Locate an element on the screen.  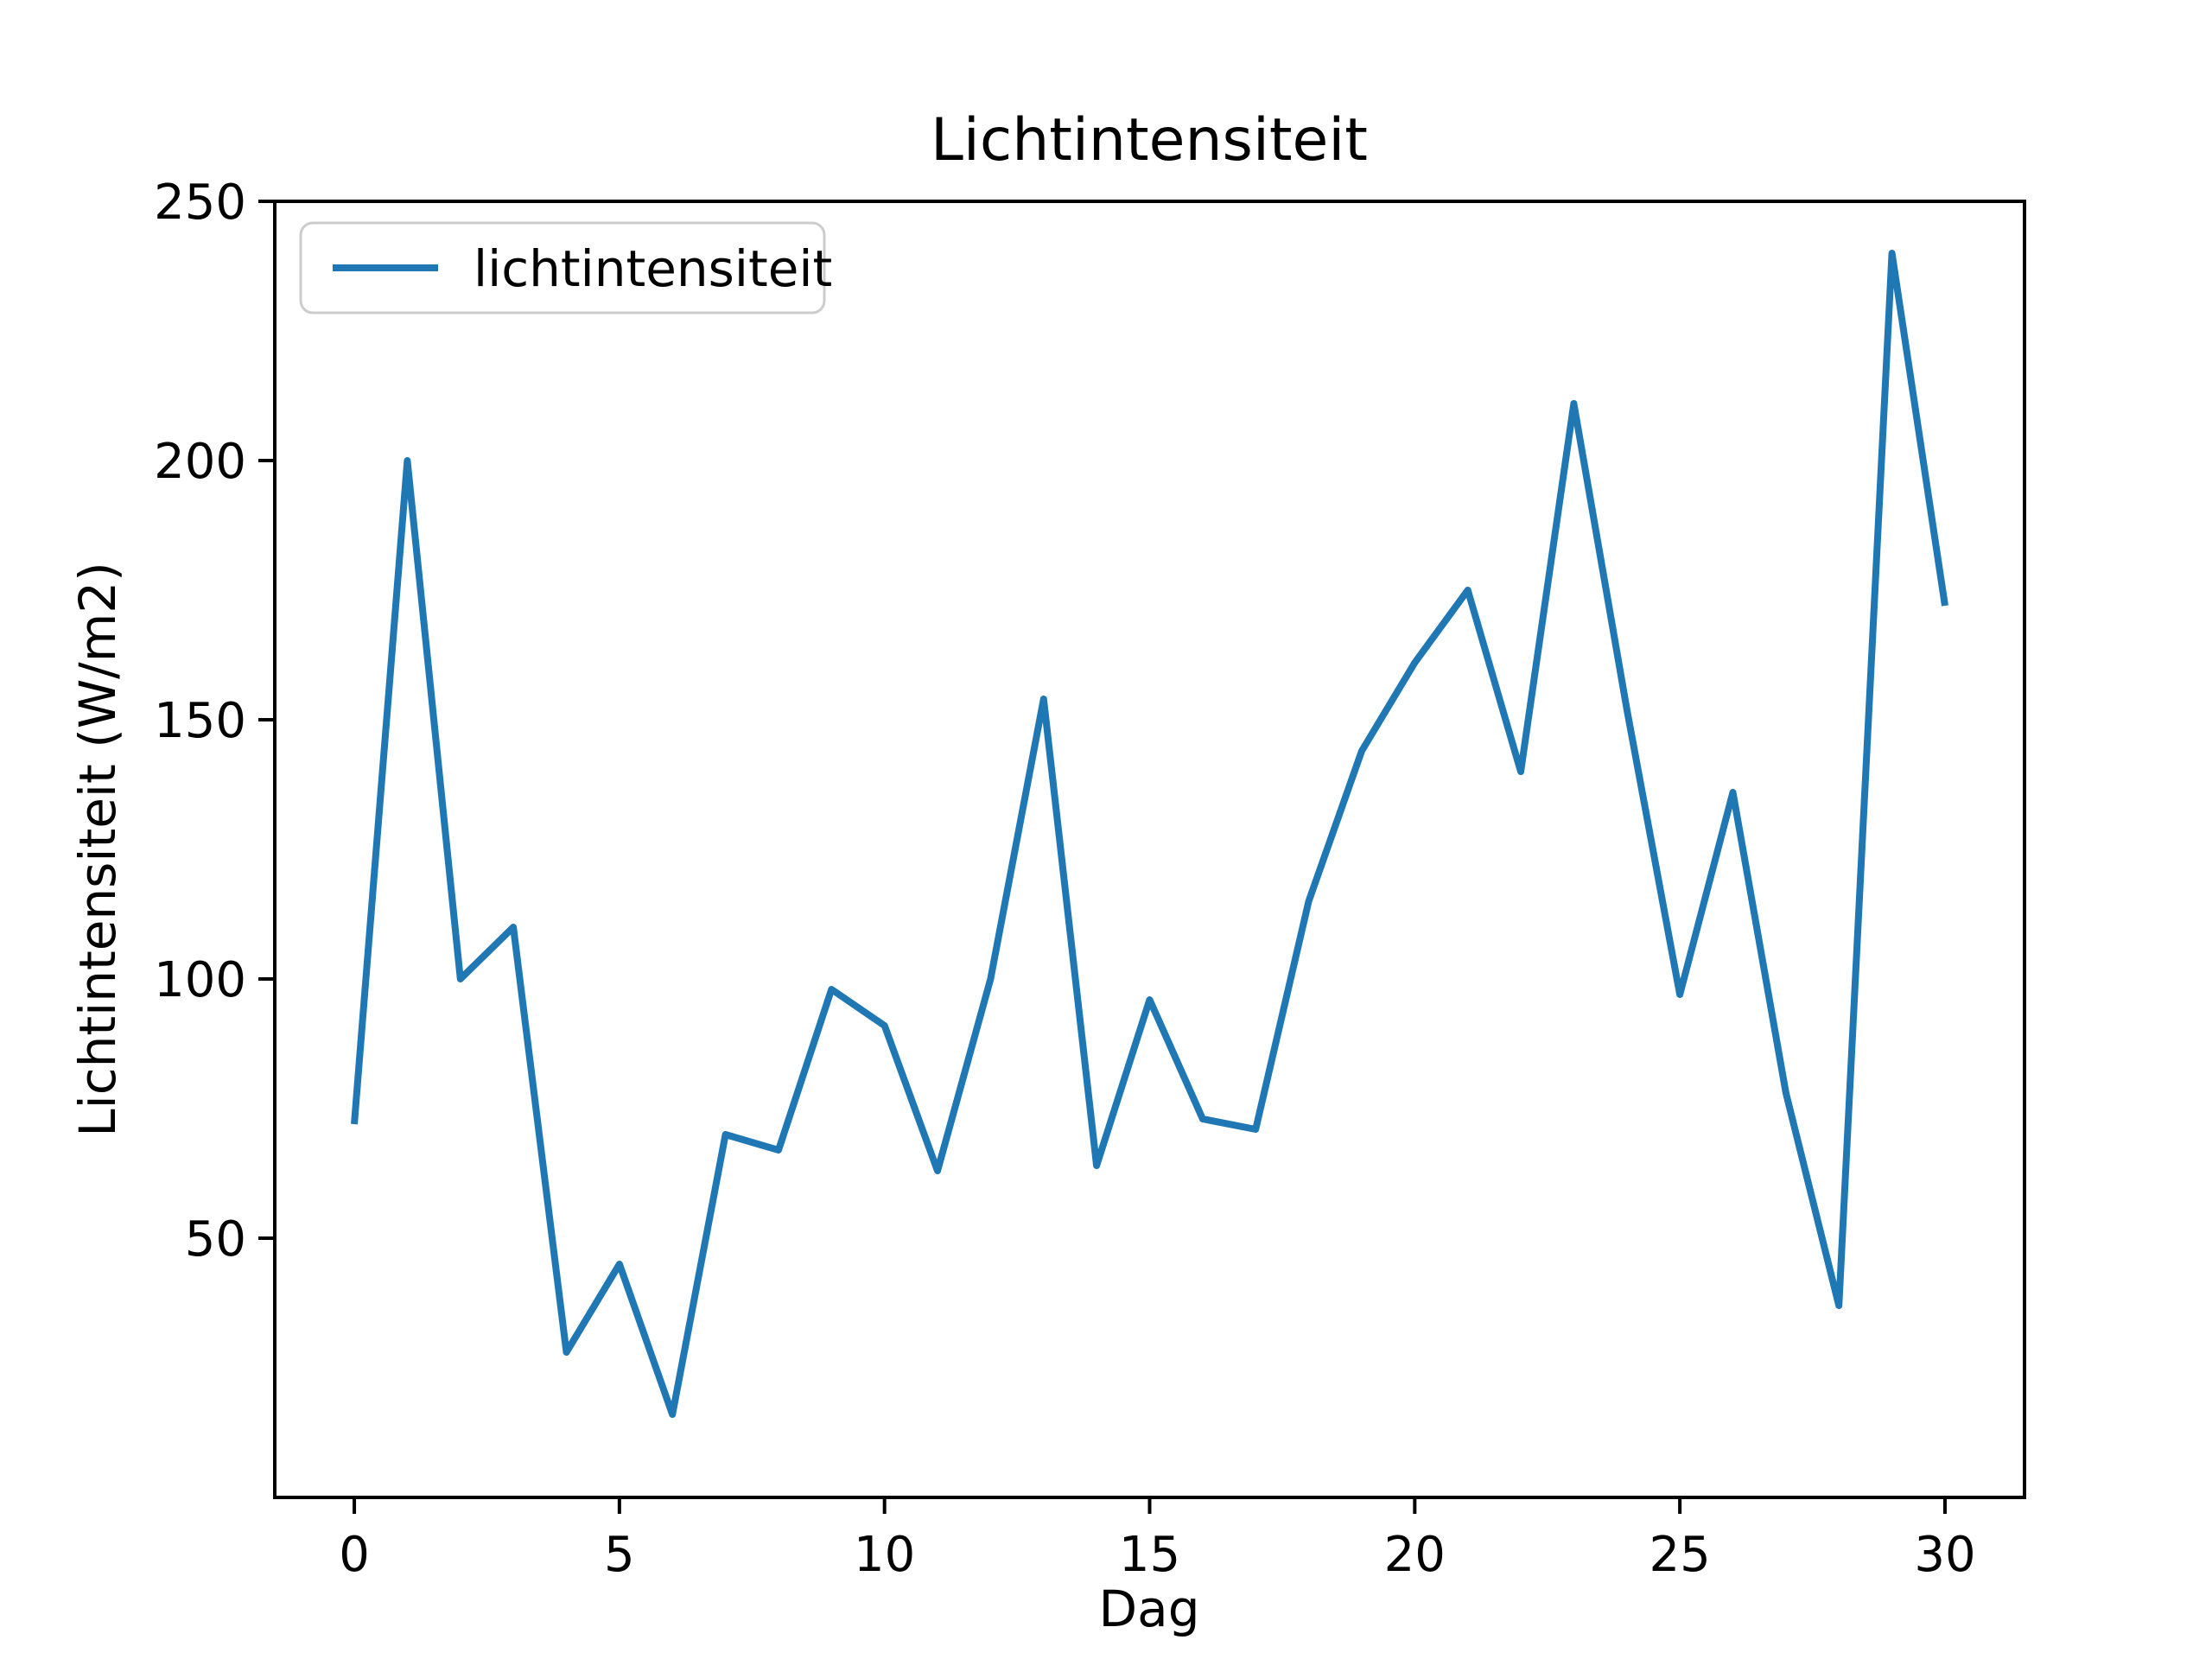
x-tick-label: 10 is located at coordinates (884, 1555).